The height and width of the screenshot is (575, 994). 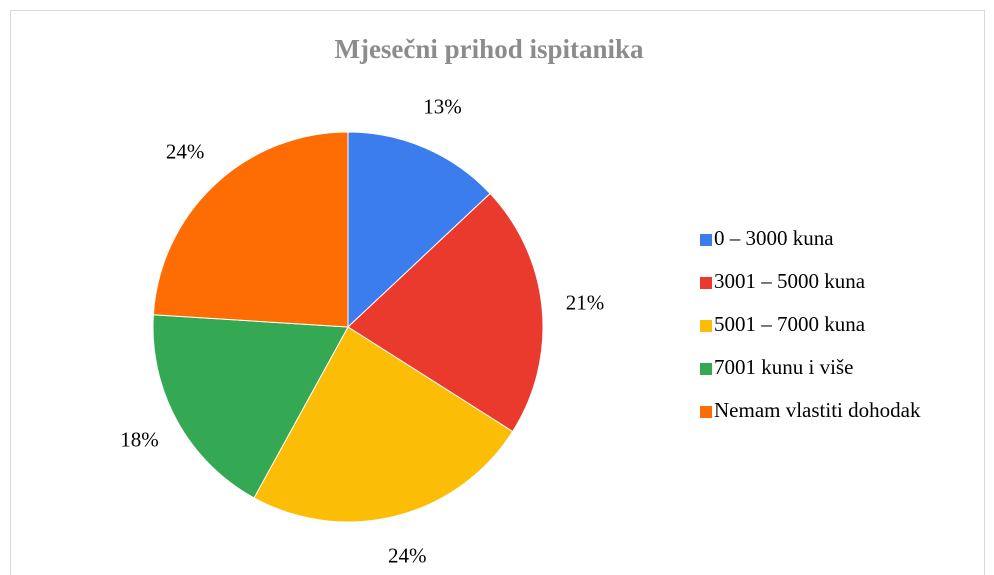 I want to click on data-label: 13%, so click(x=442, y=106).